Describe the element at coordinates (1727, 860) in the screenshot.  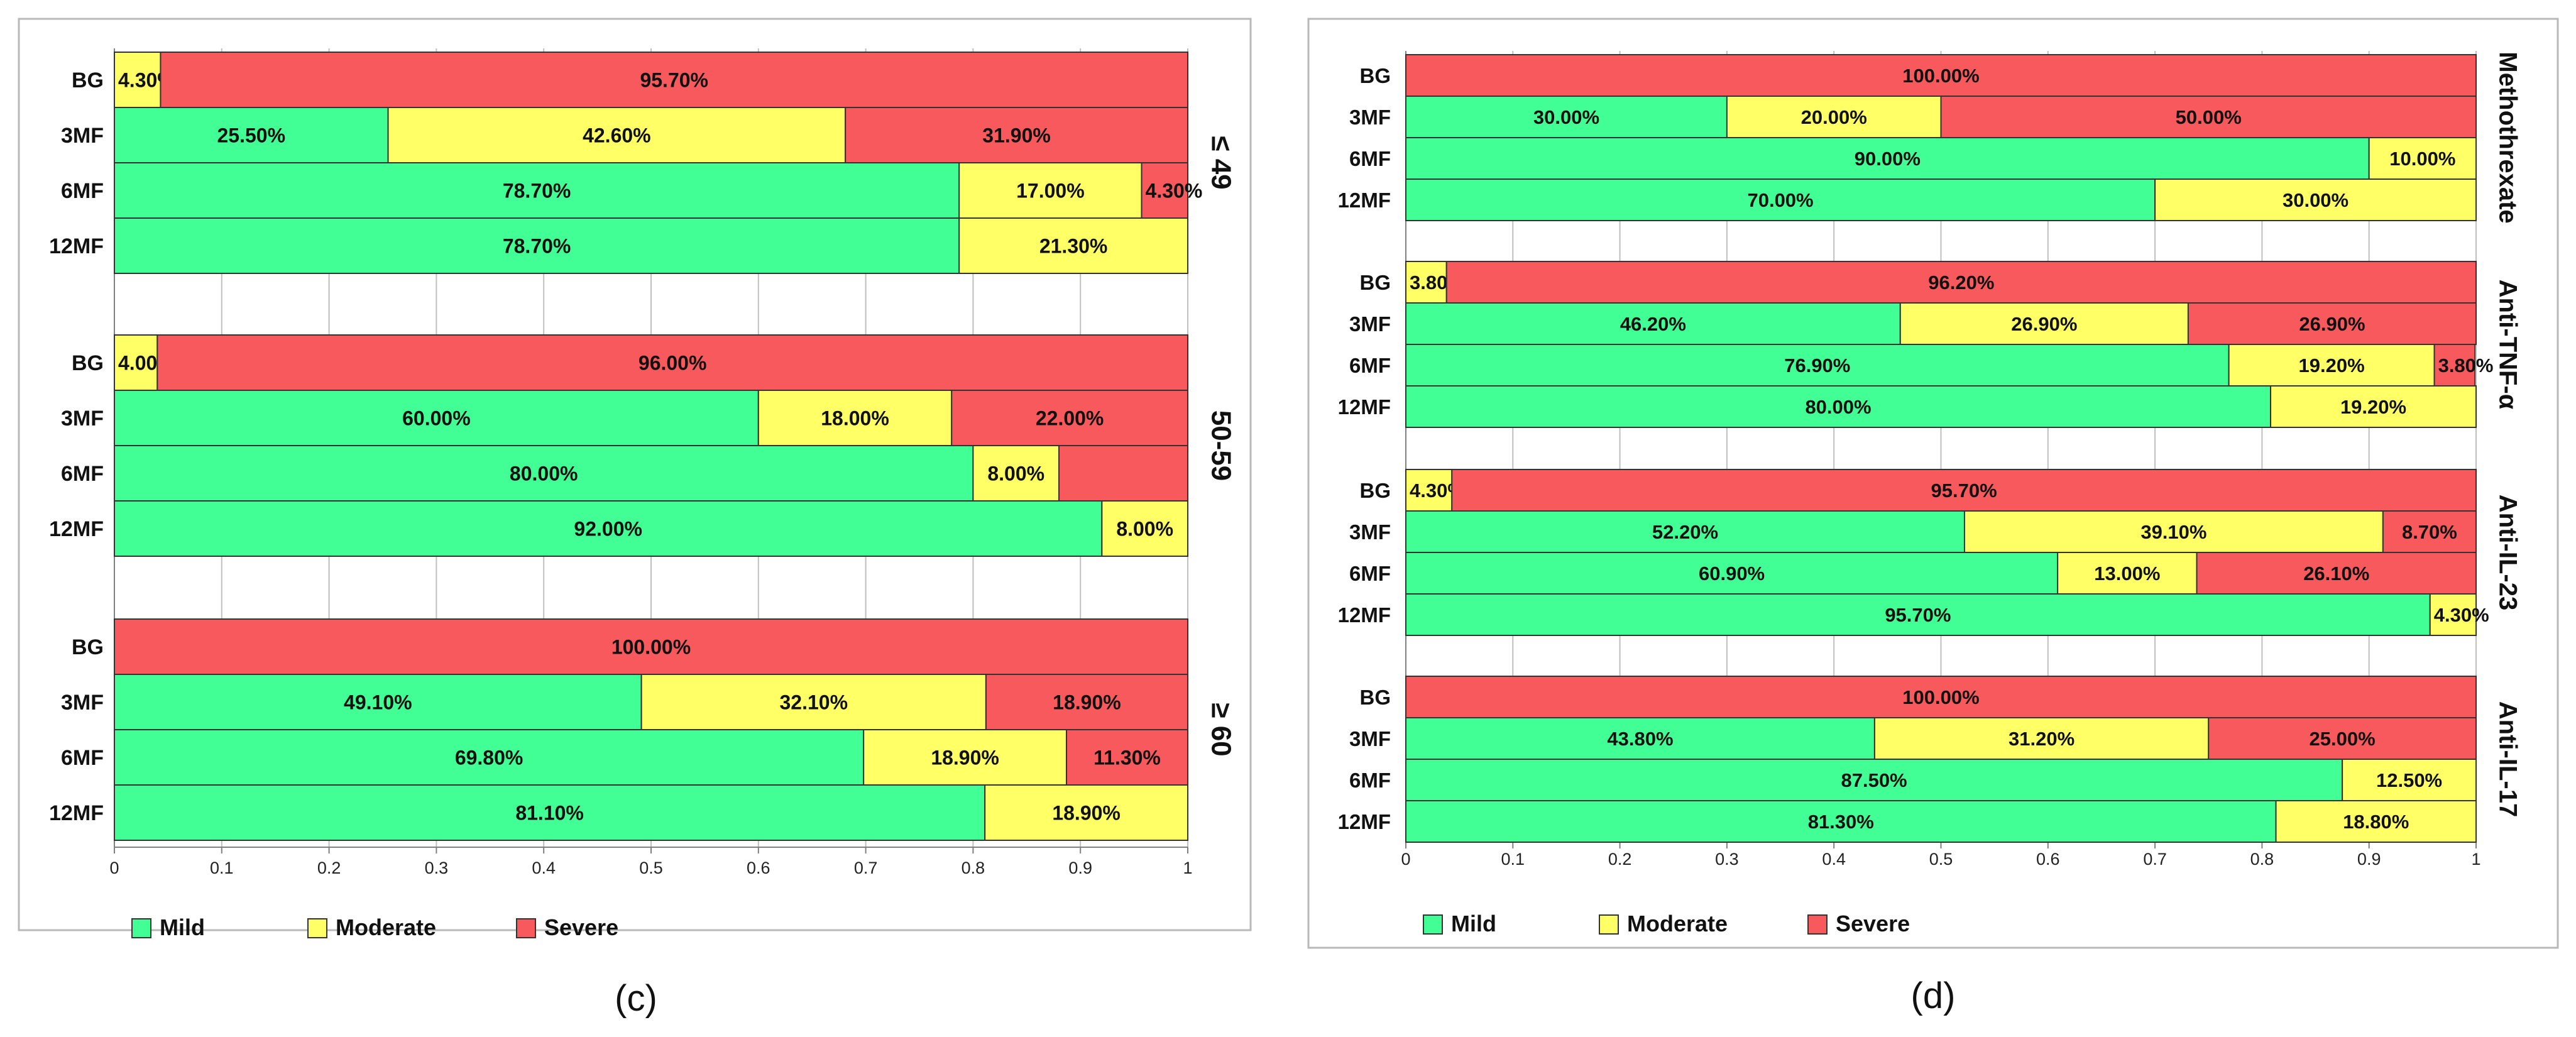
I see `x-tick-label: 0.3` at that location.